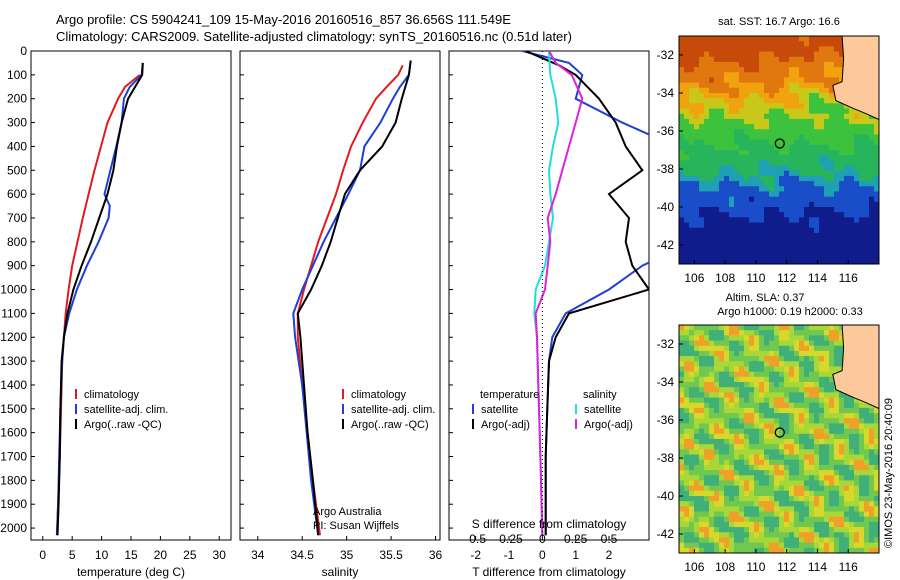 Image resolution: width=900 pixels, height=580 pixels. What do you see at coordinates (542, 555) in the screenshot?
I see `x-tick-label: 0` at bounding box center [542, 555].